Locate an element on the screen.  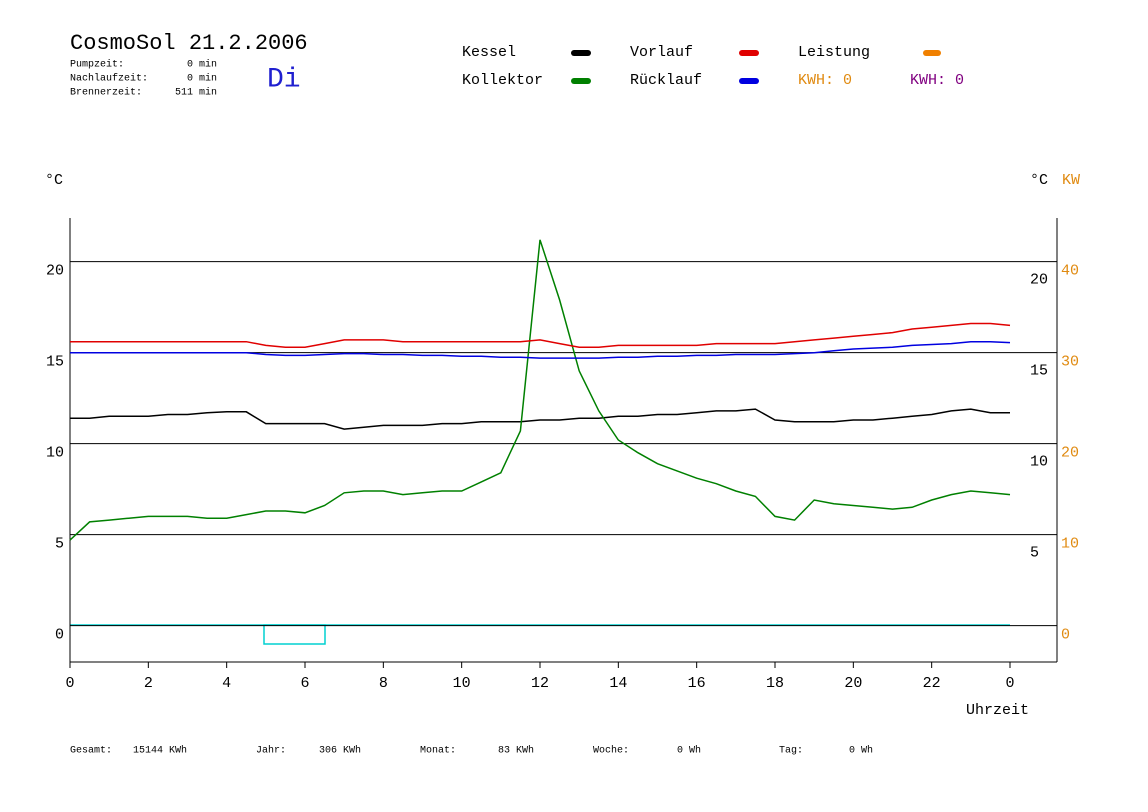
legend-label: Rücklauf is located at coordinates (666, 80).